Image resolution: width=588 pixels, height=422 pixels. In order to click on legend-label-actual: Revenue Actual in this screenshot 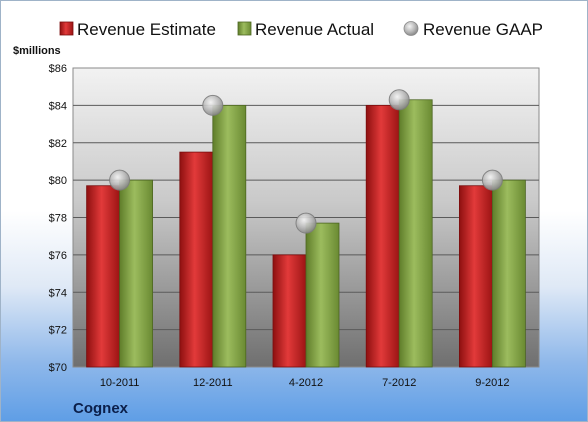, I will do `click(314, 29)`.